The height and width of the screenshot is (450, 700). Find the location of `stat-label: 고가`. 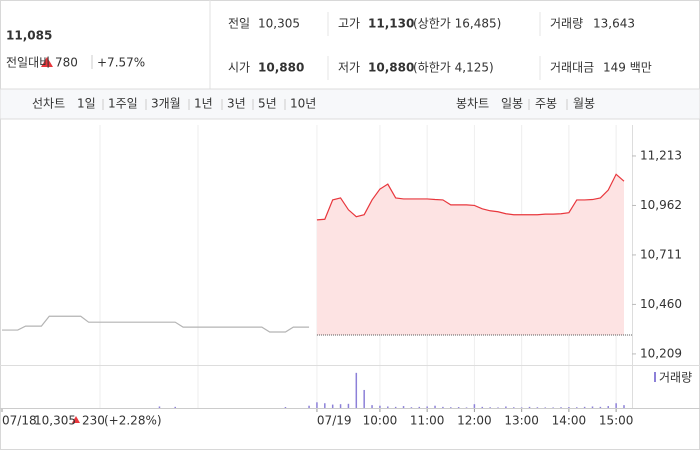

stat-label: 고가 is located at coordinates (349, 24).